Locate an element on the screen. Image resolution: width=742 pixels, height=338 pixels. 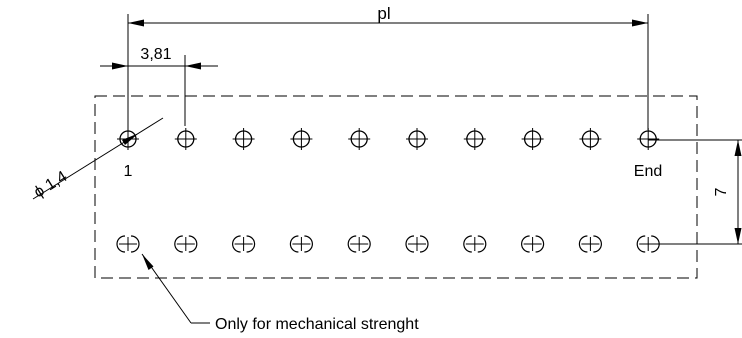
upper-pin-row is located at coordinates (388, 139).